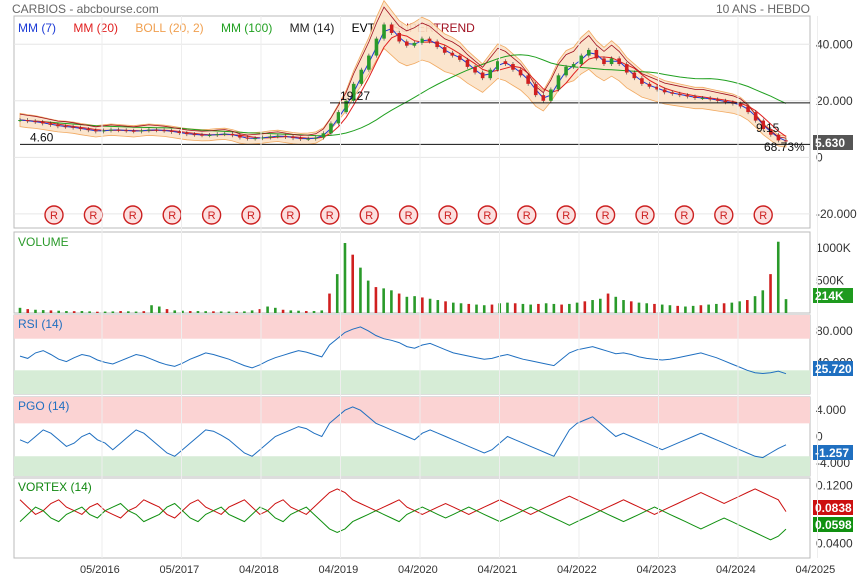  I want to click on legend-evt: EVT, so click(363, 28).